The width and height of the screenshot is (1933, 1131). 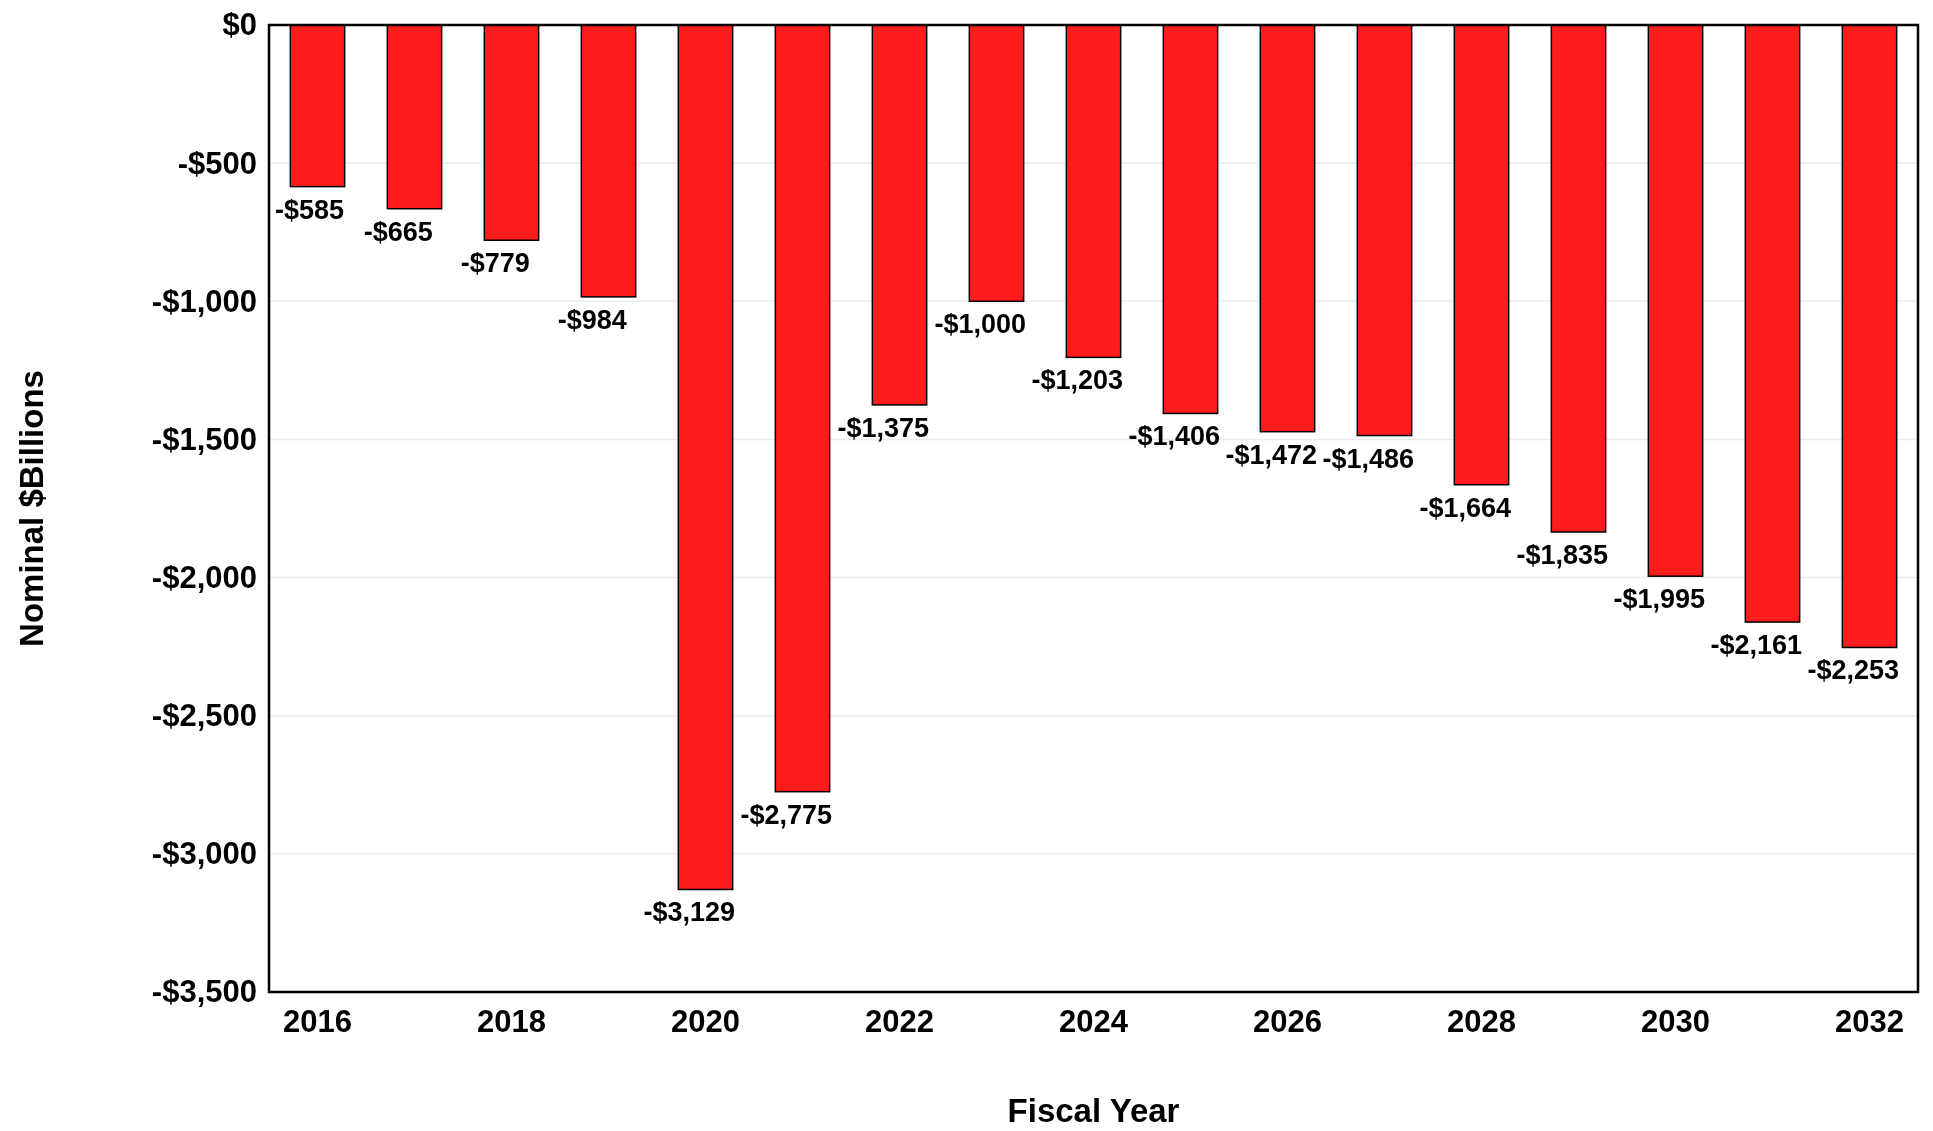 What do you see at coordinates (204, 716) in the screenshot?
I see `y-tick-label: -$2,500` at bounding box center [204, 716].